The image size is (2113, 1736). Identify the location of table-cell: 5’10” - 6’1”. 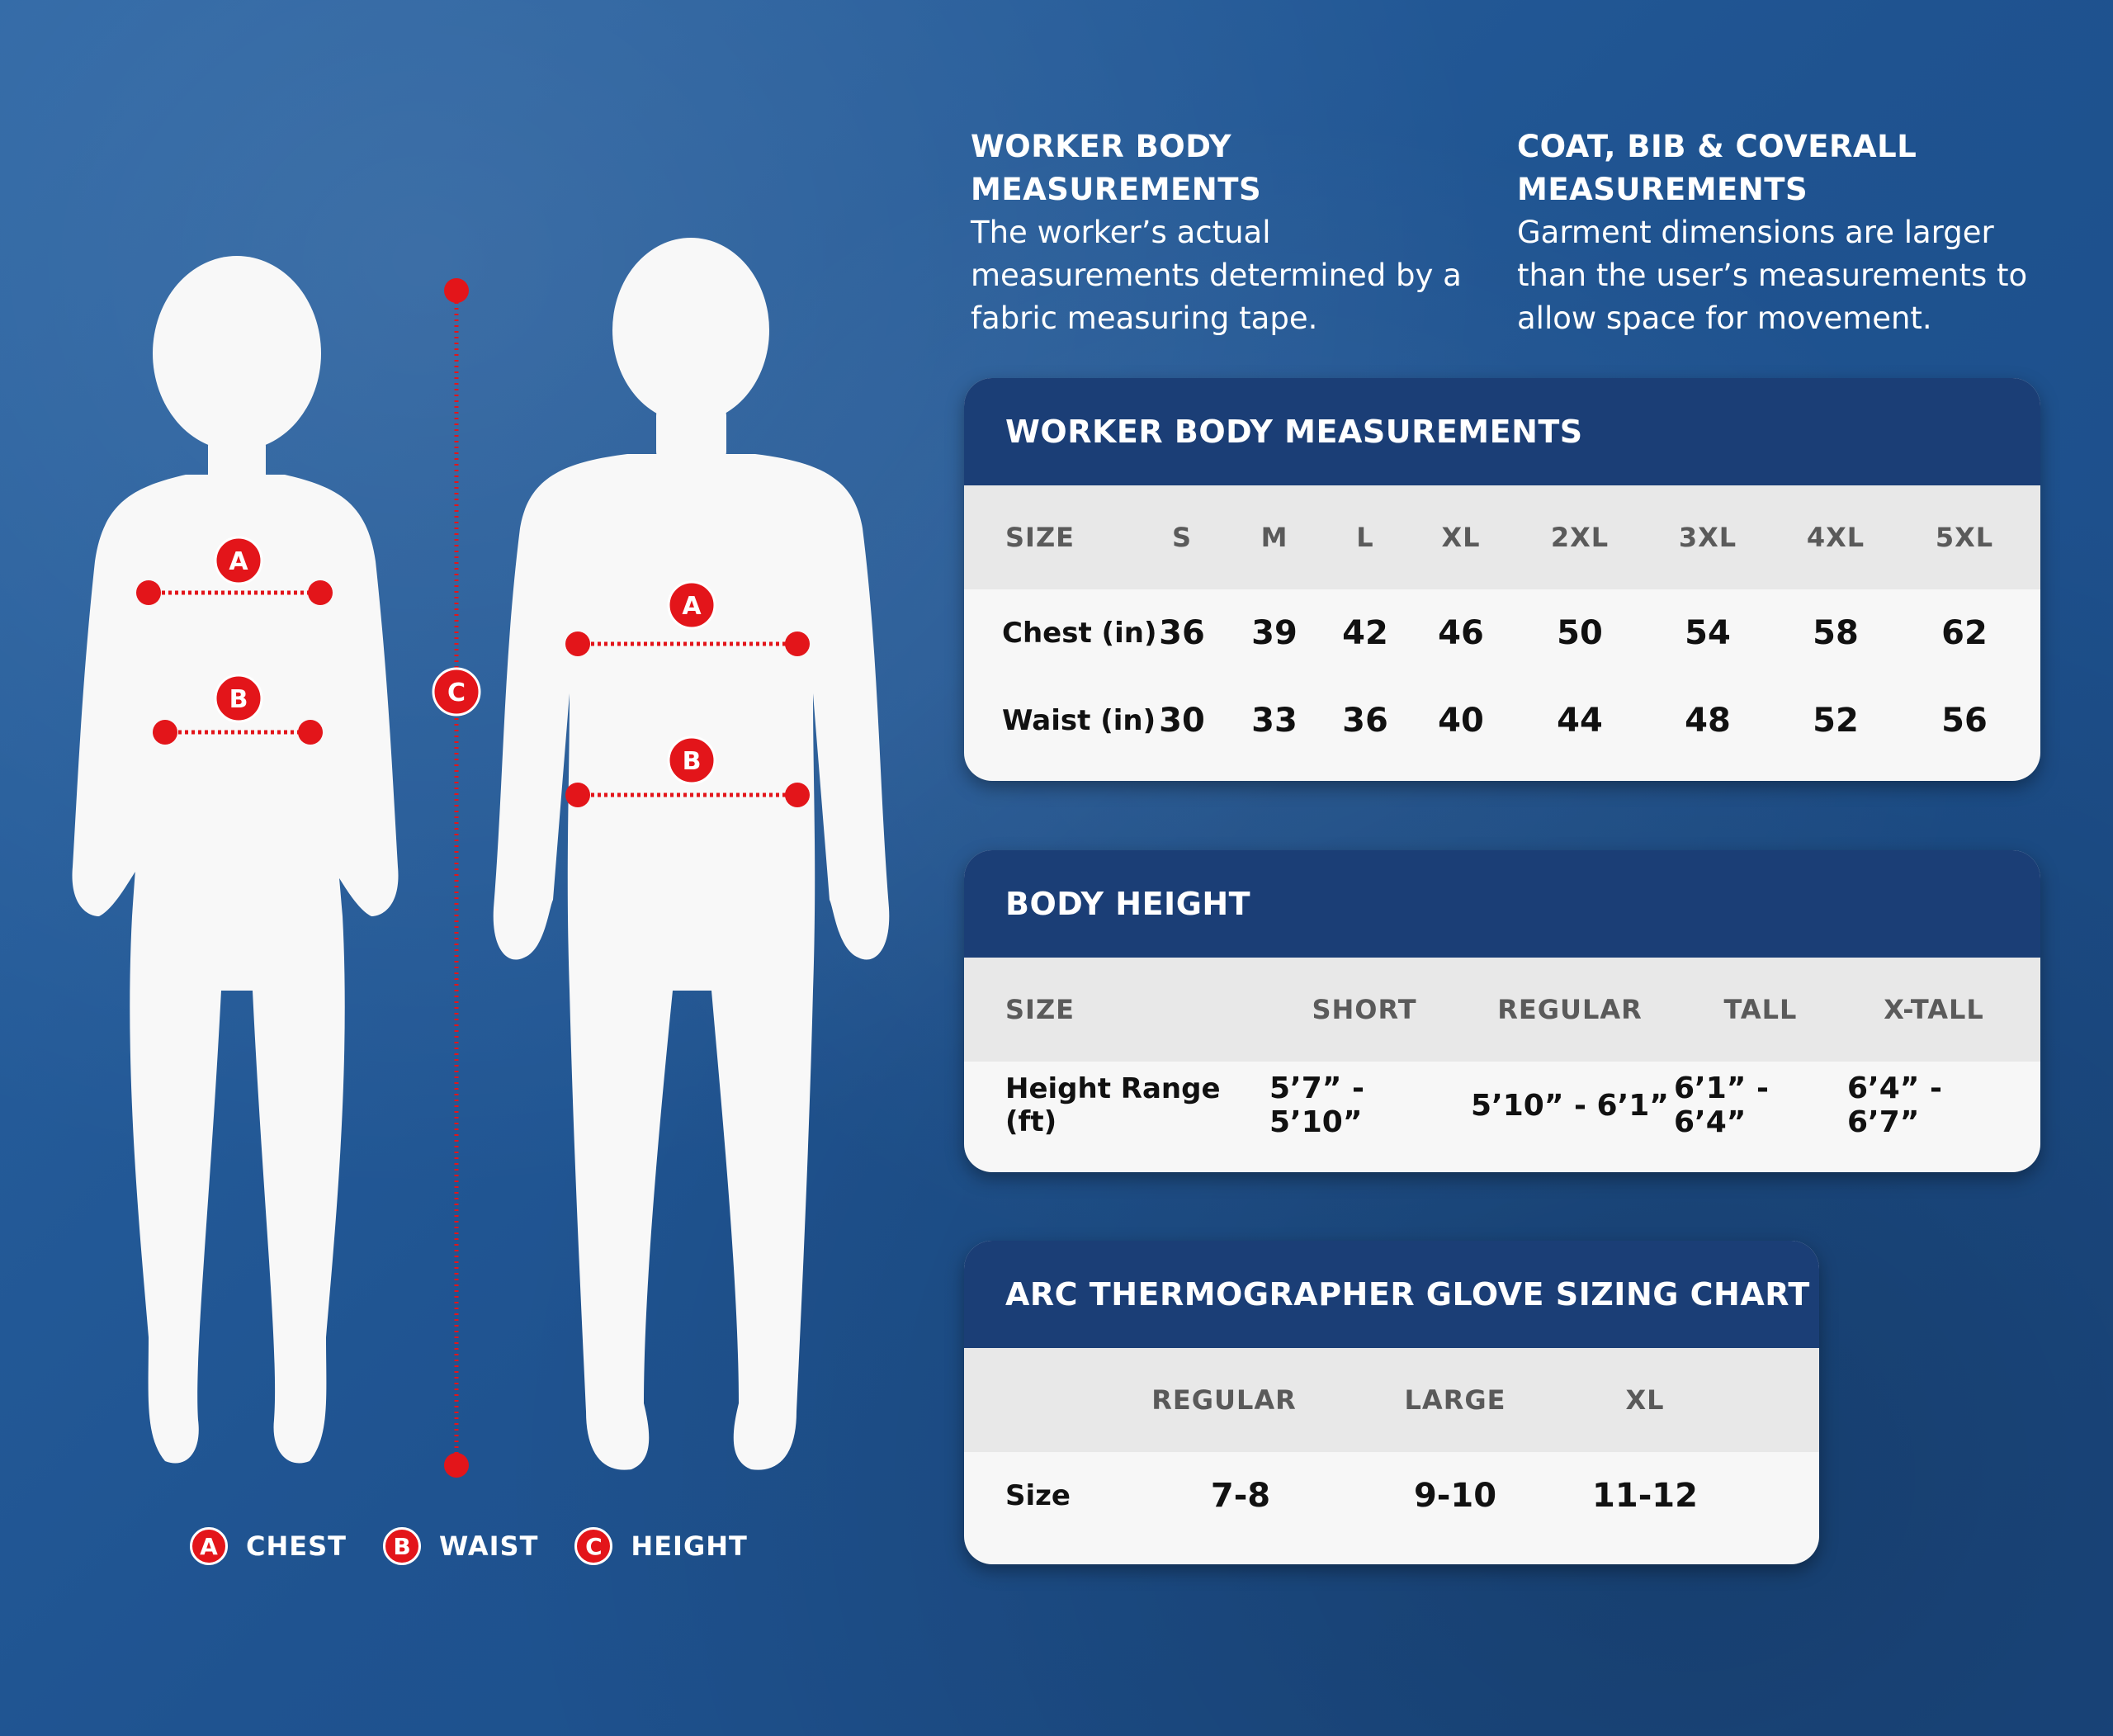
(1570, 1105).